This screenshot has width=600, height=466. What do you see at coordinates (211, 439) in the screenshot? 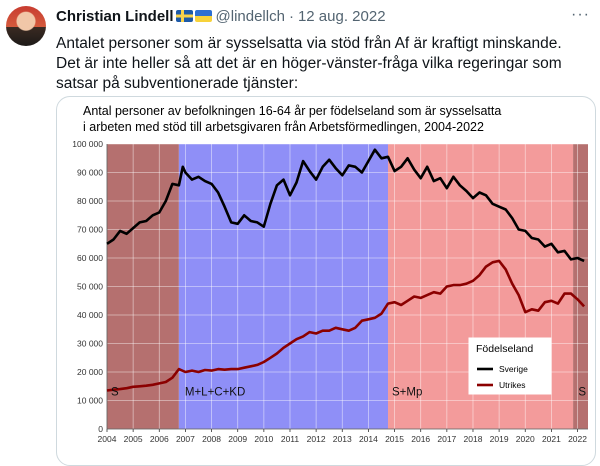
I see `x-tick-label: 2008` at bounding box center [211, 439].